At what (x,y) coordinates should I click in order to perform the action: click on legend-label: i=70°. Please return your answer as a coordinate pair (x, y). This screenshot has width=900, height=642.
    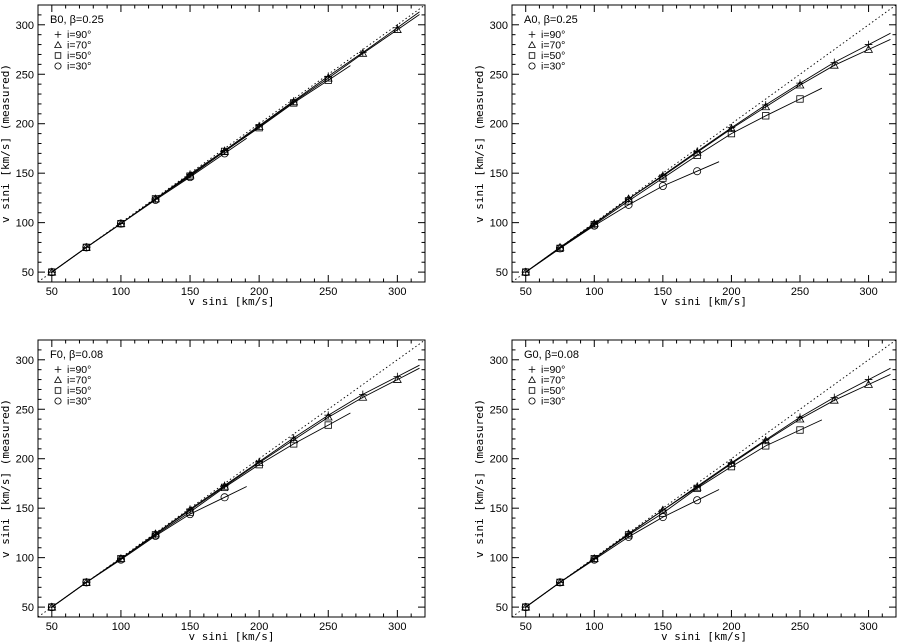
    Looking at the image, I should click on (79, 381).